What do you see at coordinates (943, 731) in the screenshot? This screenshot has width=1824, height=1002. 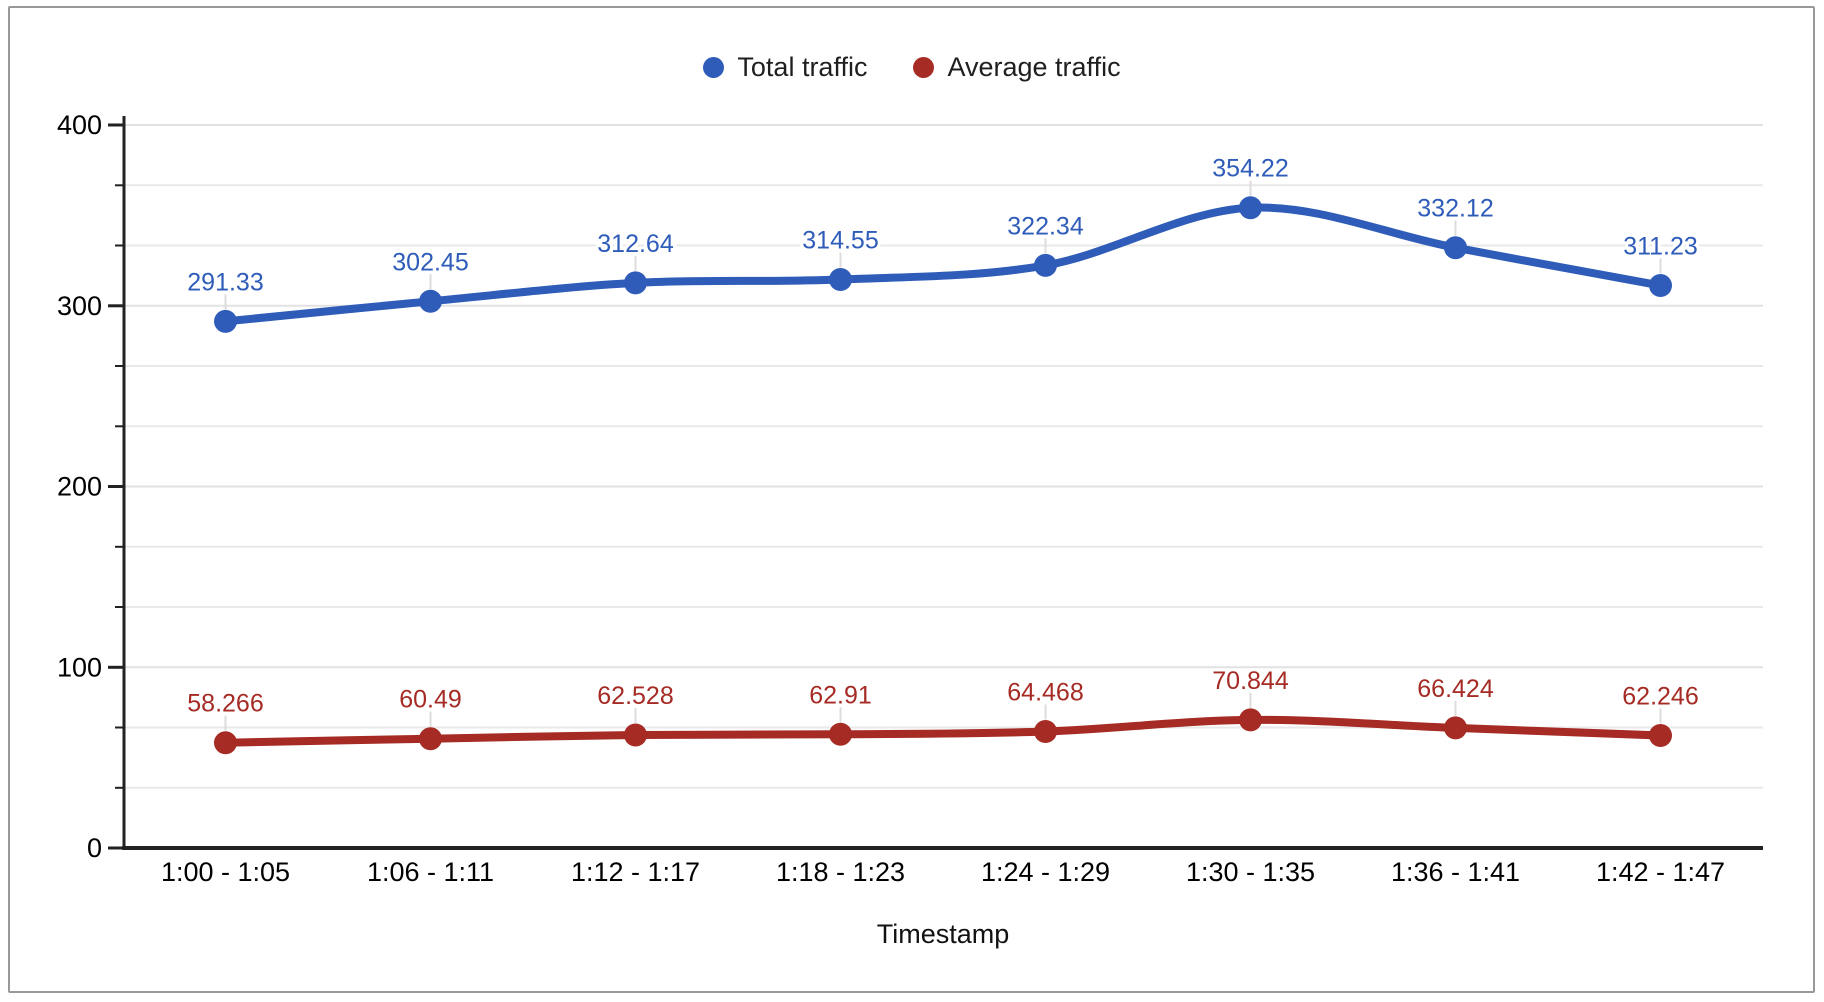 I see `series-line-average-traffic` at bounding box center [943, 731].